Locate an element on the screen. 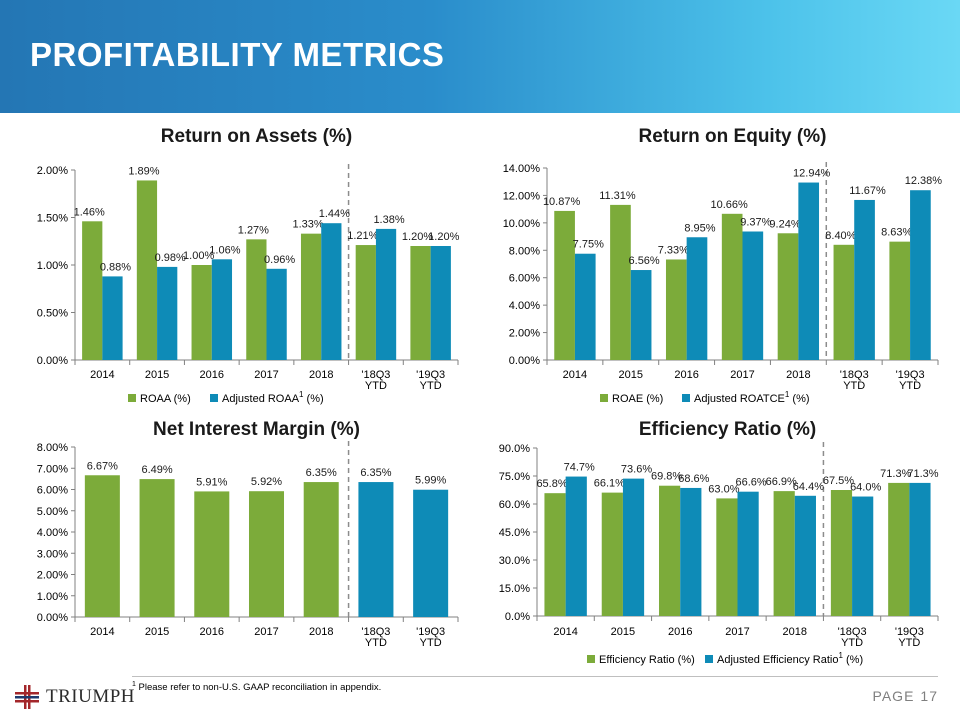 This screenshot has height=720, width=960. data-label: 8.40% is located at coordinates (840, 236).